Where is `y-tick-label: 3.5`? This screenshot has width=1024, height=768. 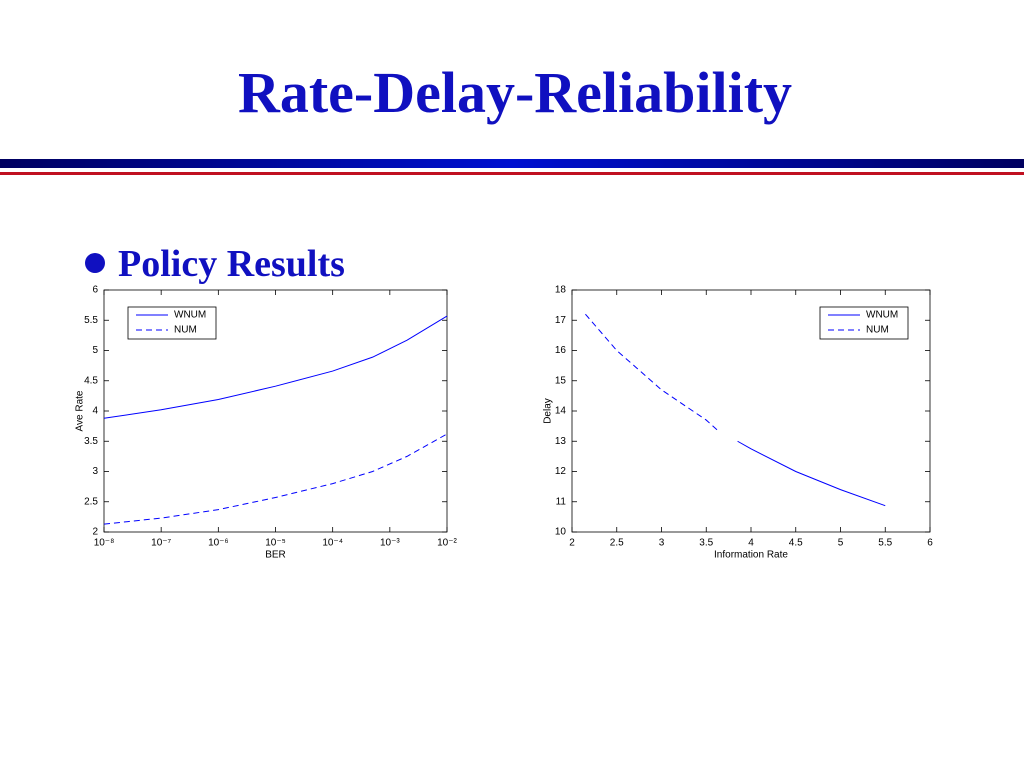 y-tick-label: 3.5 is located at coordinates (91, 441).